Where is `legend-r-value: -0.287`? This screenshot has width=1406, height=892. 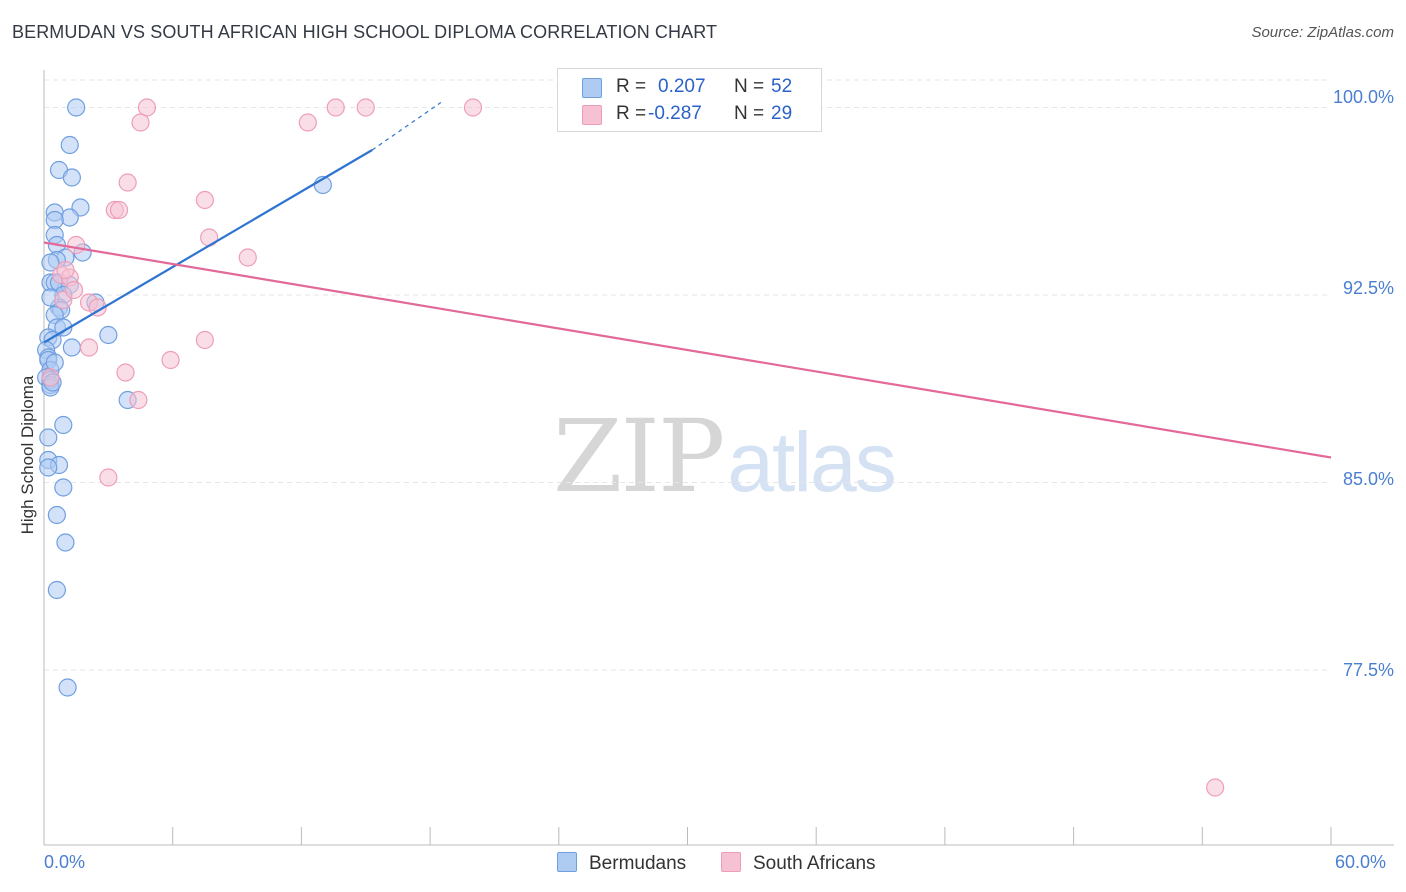 legend-r-value: -0.287 is located at coordinates (675, 113).